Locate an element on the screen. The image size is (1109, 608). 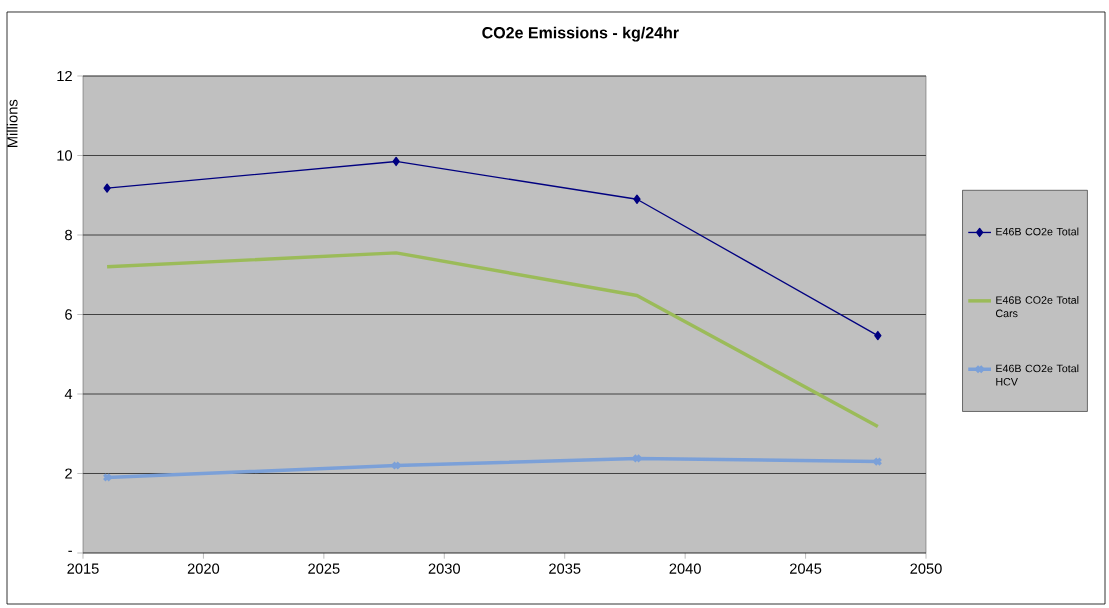
y-tick-label: 6 is located at coordinates (68, 314).